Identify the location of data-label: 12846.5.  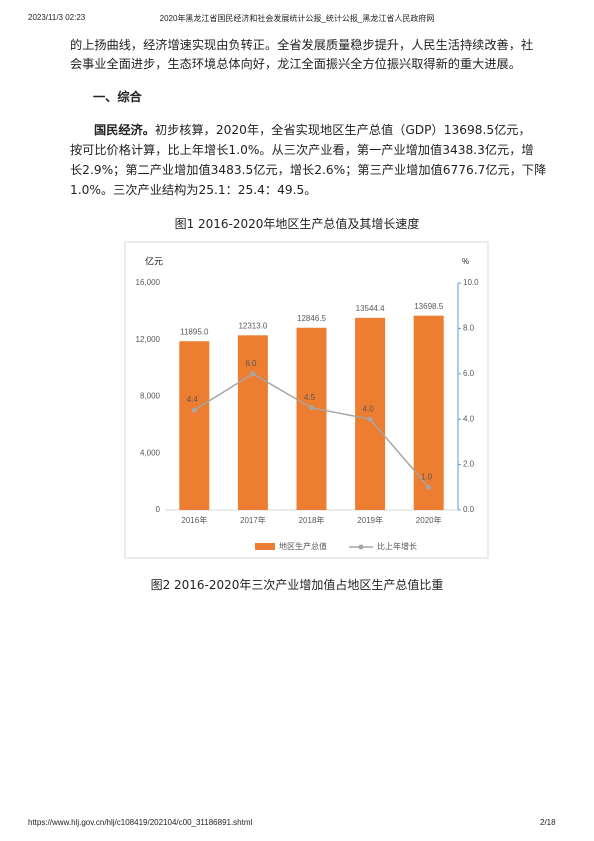
(311, 318).